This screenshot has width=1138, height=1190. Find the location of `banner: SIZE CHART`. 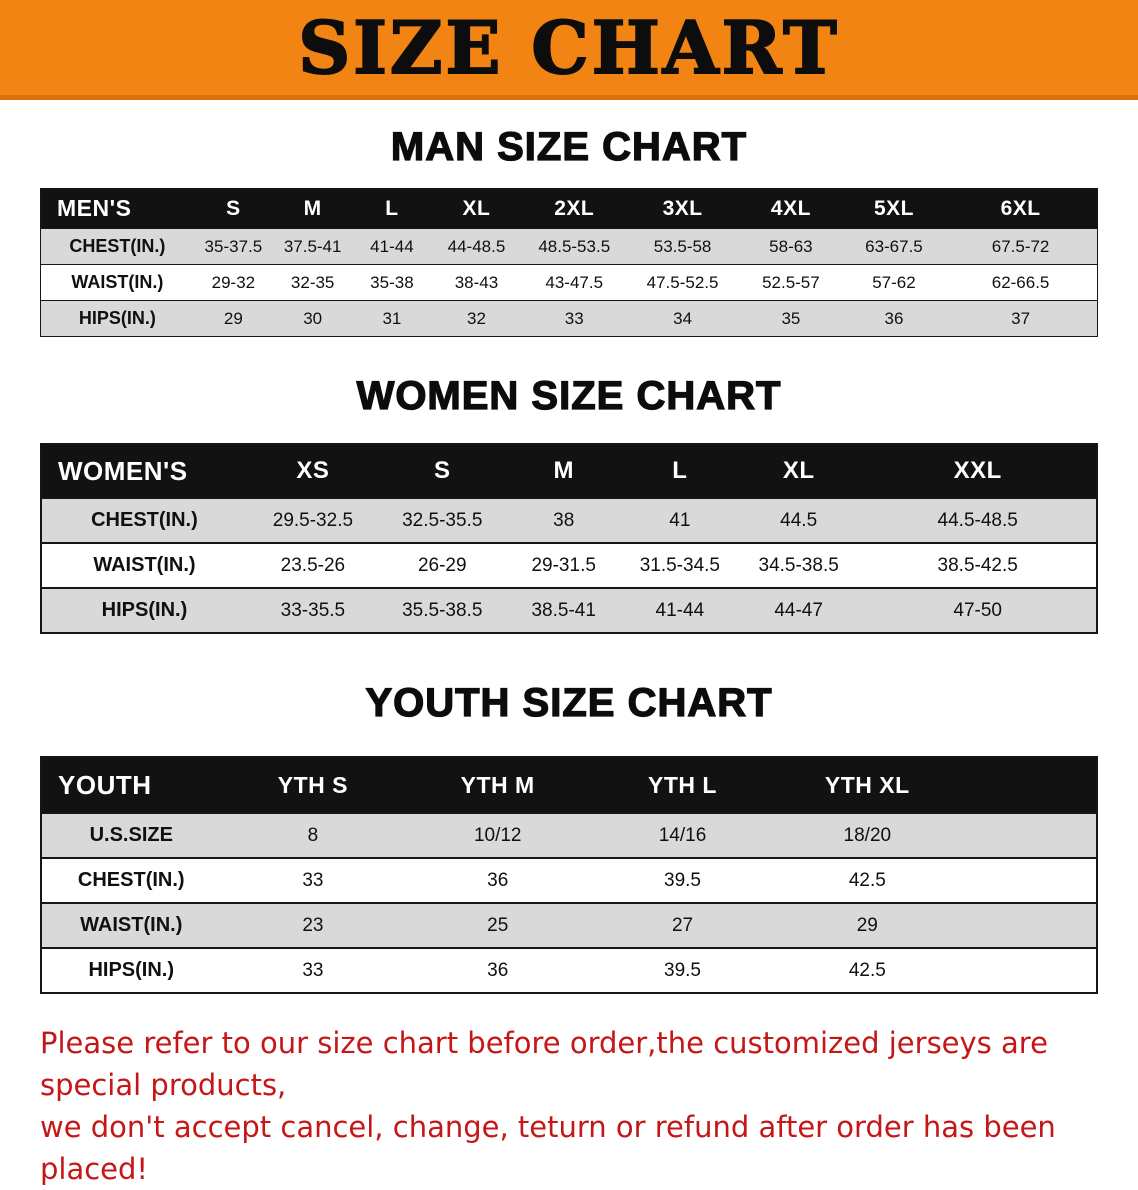

banner: SIZE CHART is located at coordinates (569, 50).